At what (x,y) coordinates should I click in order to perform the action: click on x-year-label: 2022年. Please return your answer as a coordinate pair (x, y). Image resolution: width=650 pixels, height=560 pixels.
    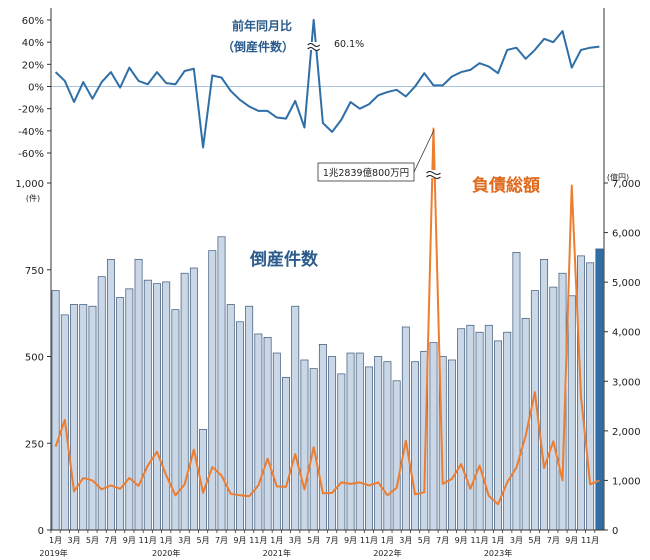
    Looking at the image, I should click on (387, 553).